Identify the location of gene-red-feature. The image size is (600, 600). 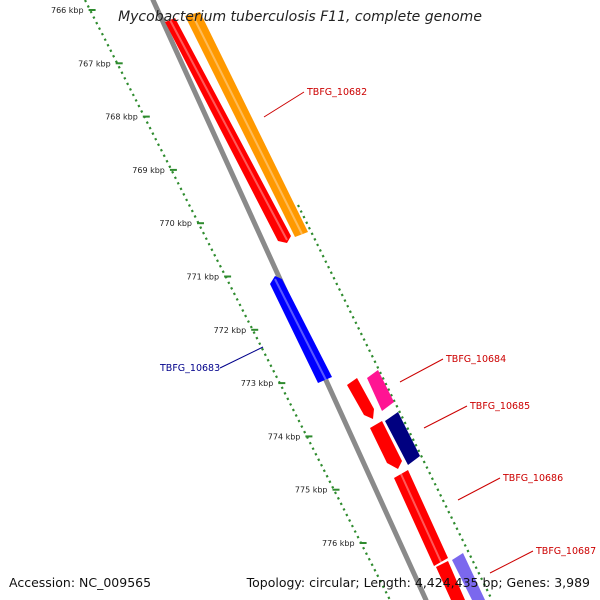
(228, 130).